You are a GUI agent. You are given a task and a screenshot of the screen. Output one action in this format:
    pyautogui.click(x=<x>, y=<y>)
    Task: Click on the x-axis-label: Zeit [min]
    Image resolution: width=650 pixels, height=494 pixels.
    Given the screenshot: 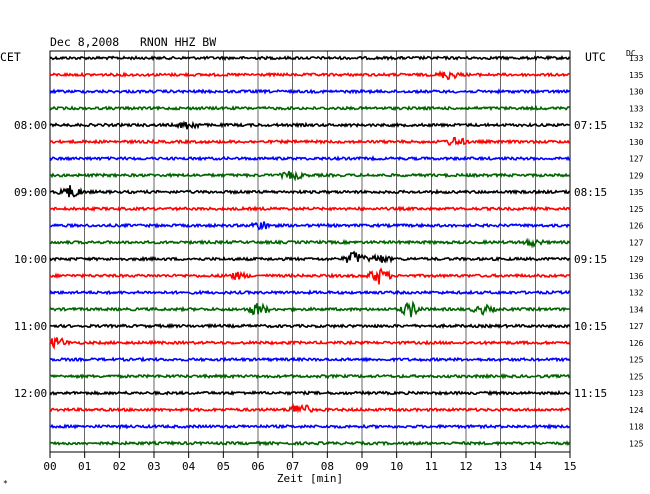 What is the action you would take?
    pyautogui.click(x=310, y=478)
    